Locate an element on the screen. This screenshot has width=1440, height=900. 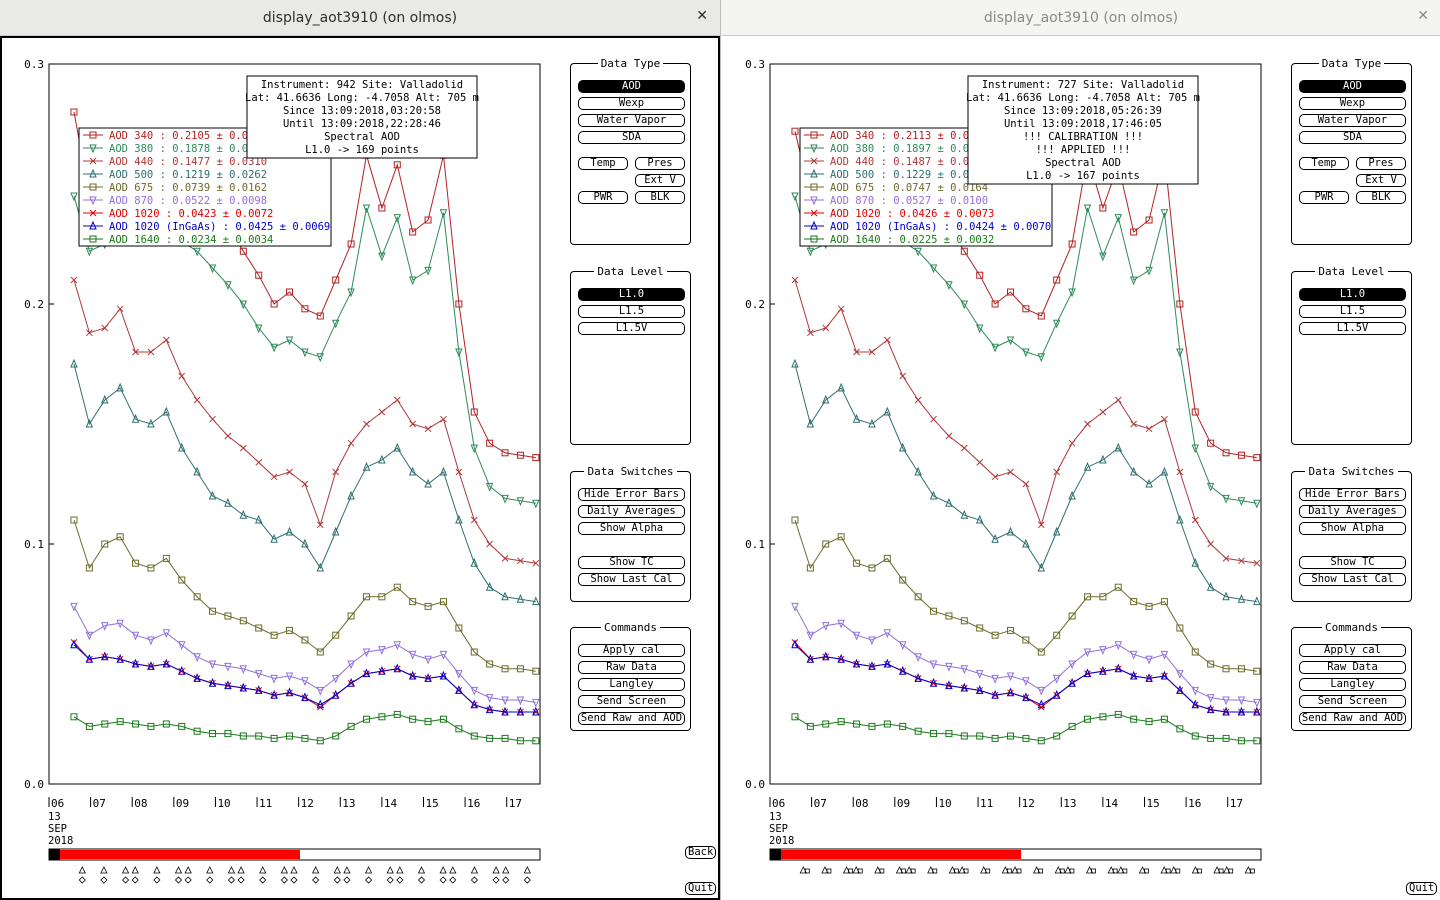
panel-title-text: Commands is located at coordinates (630, 627).